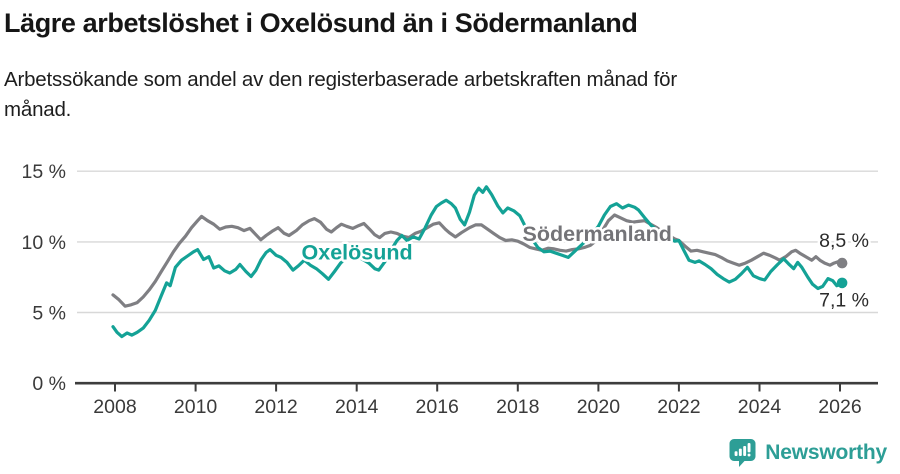 This screenshot has height=474, width=900. Describe the element at coordinates (49, 384) in the screenshot. I see `y-axis-label: 0 %` at that location.